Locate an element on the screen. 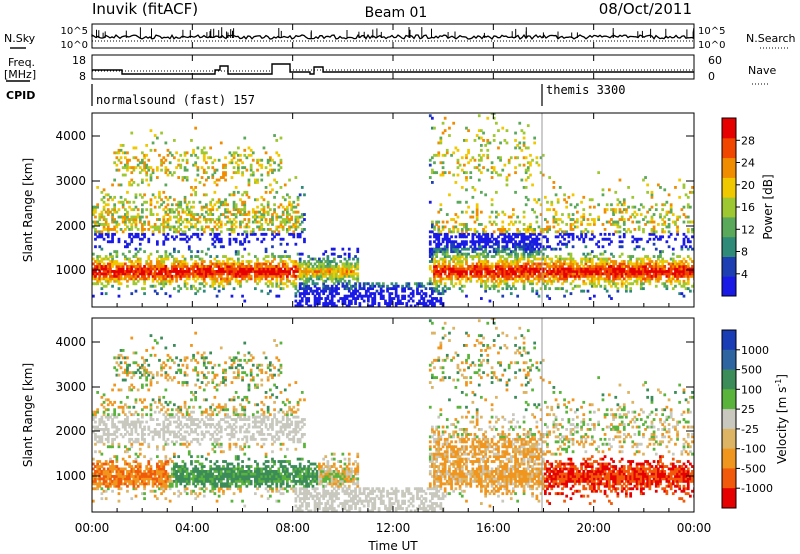 The width and height of the screenshot is (800, 554). freq-trace is located at coordinates (393, 69).